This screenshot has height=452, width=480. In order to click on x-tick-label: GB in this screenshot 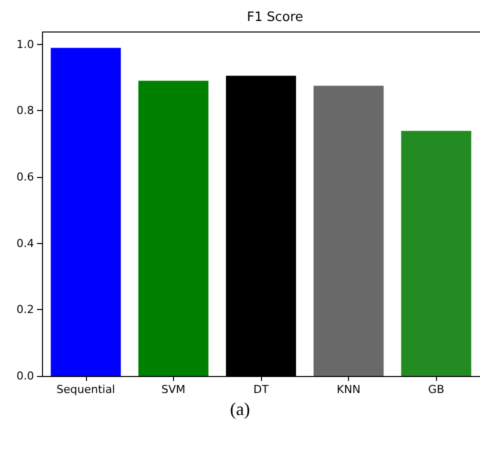, I will do `click(436, 389)`.